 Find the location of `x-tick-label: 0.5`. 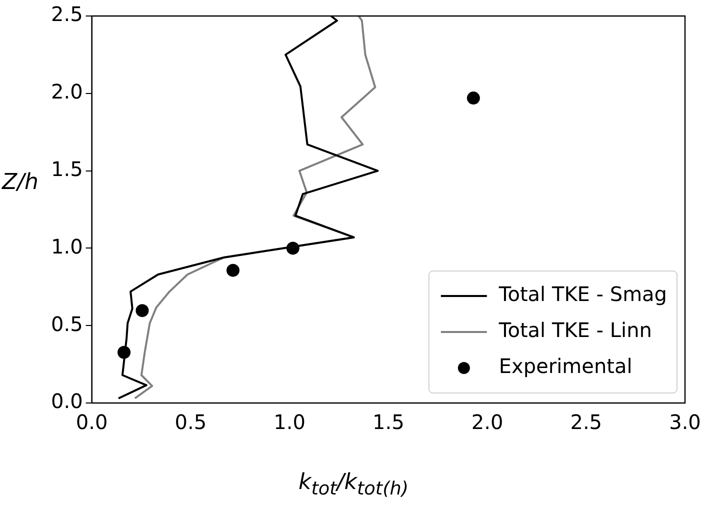

x-tick-label: 0.5 is located at coordinates (190, 422).